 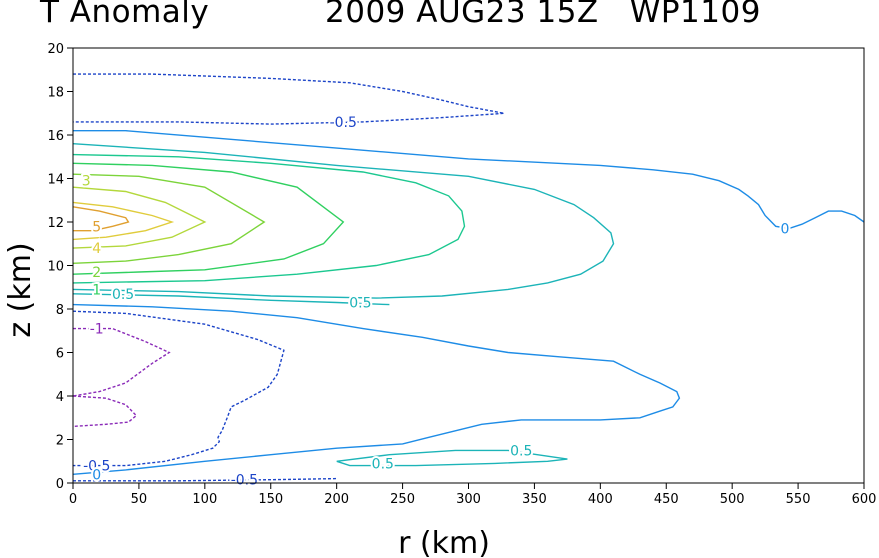 What do you see at coordinates (60, 354) in the screenshot?
I see `y-tick-label: 6` at bounding box center [60, 354].